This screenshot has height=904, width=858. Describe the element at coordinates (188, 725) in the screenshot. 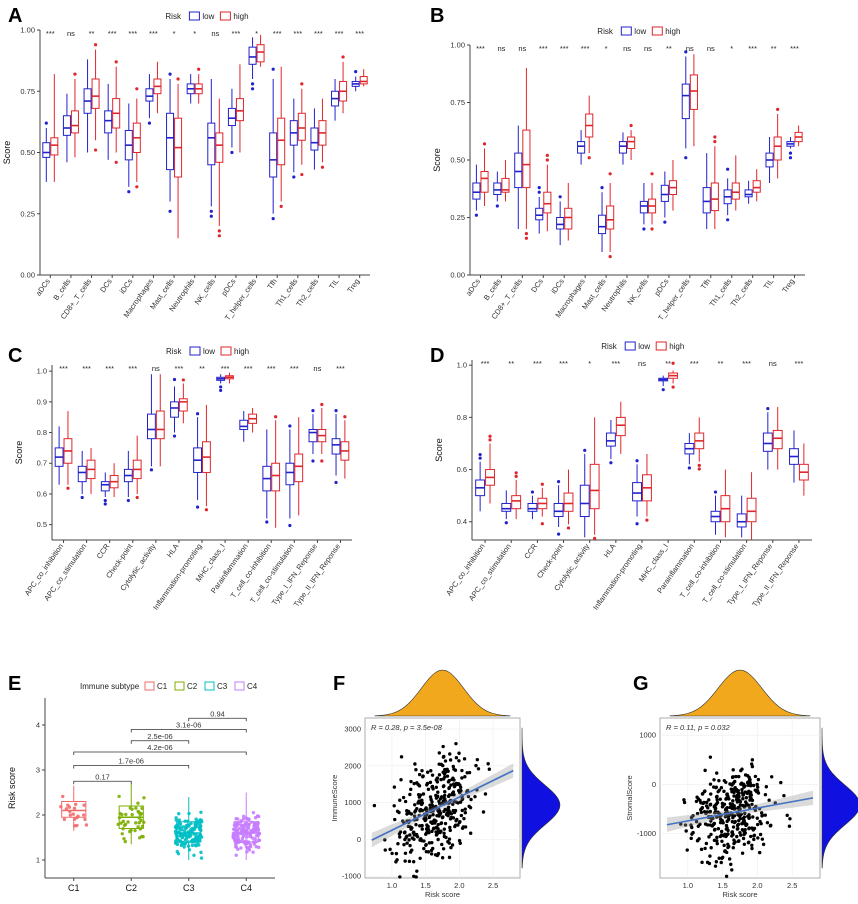

I see `p-value-label: 3.1e-06` at that location.